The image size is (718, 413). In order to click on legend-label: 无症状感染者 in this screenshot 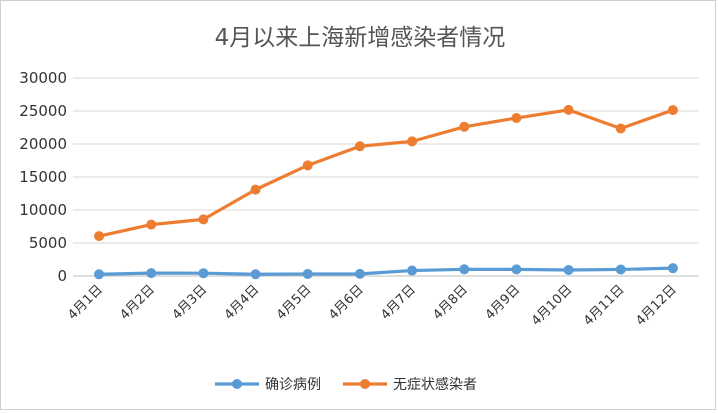, I will do `click(435, 384)`.